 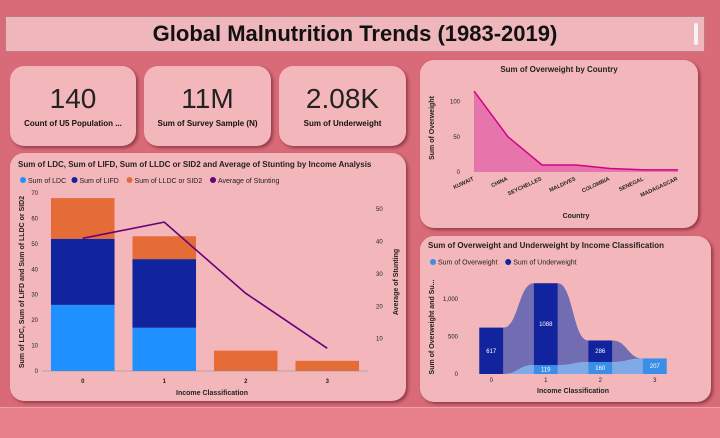 I want to click on y-tick-label: 20, so click(x=34, y=321).